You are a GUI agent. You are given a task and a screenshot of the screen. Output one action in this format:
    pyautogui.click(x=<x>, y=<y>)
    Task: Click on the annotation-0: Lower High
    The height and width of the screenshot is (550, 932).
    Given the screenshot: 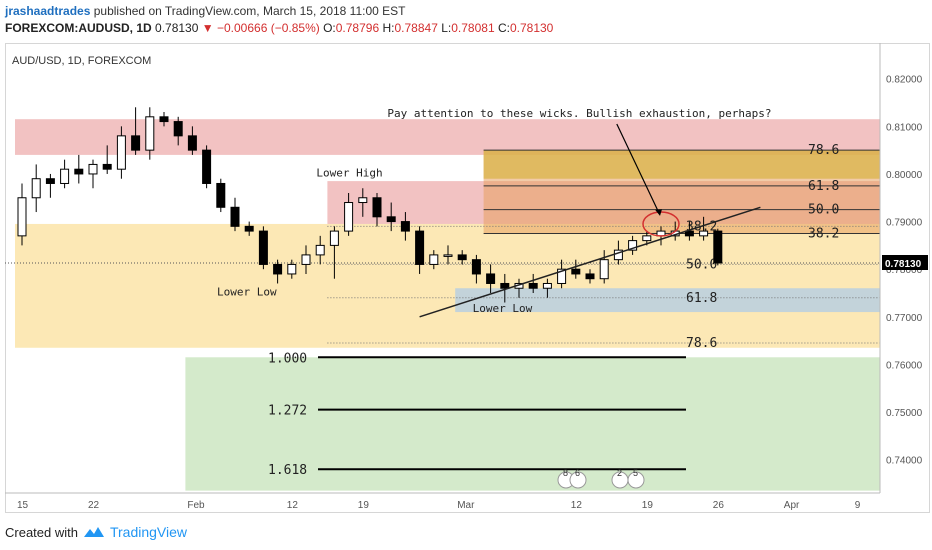 What is the action you would take?
    pyautogui.click(x=349, y=172)
    